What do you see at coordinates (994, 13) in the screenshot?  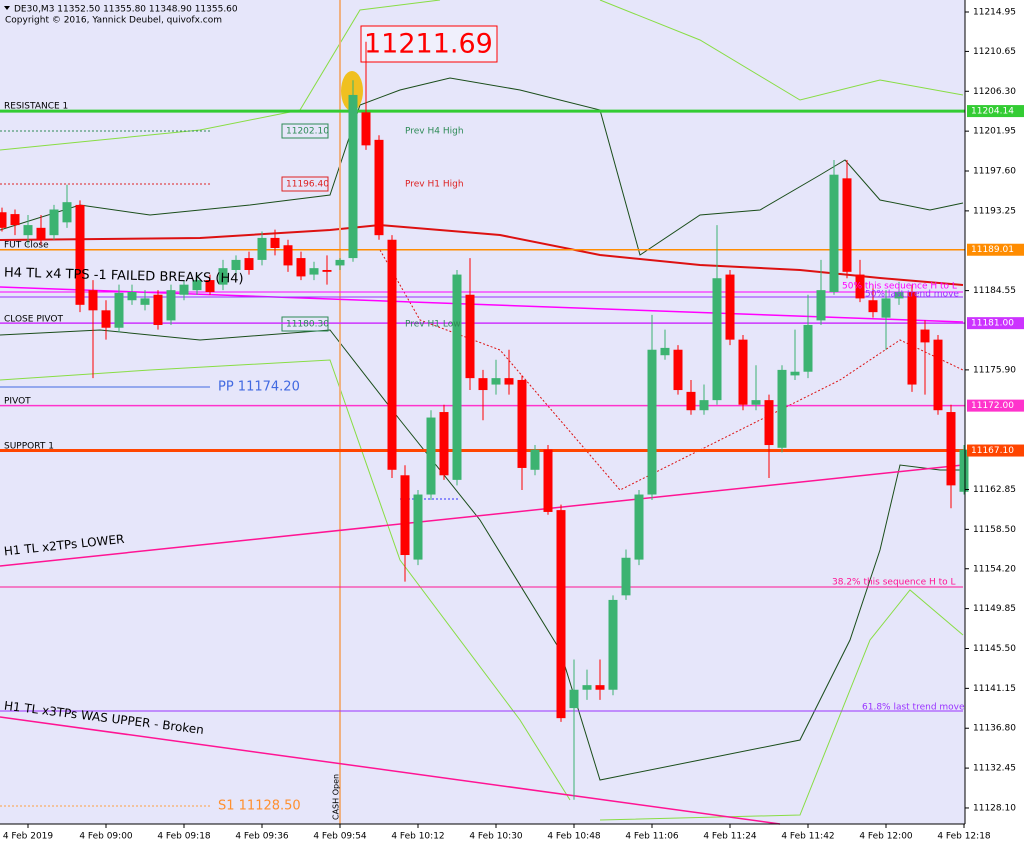 I see `y-tick-label: 11214.95` at bounding box center [994, 13].